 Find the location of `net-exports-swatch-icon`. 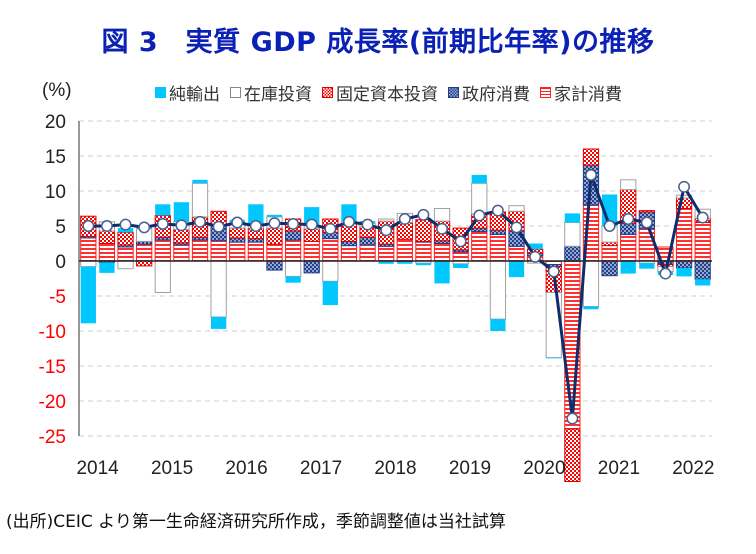

net-exports-swatch-icon is located at coordinates (160, 92).